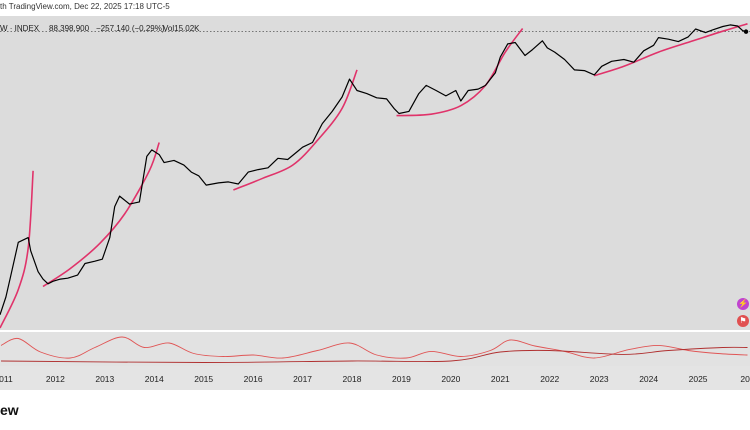 The width and height of the screenshot is (750, 430). Describe the element at coordinates (181, 28) in the screenshot. I see `volume-value: Vol15.02K` at that location.